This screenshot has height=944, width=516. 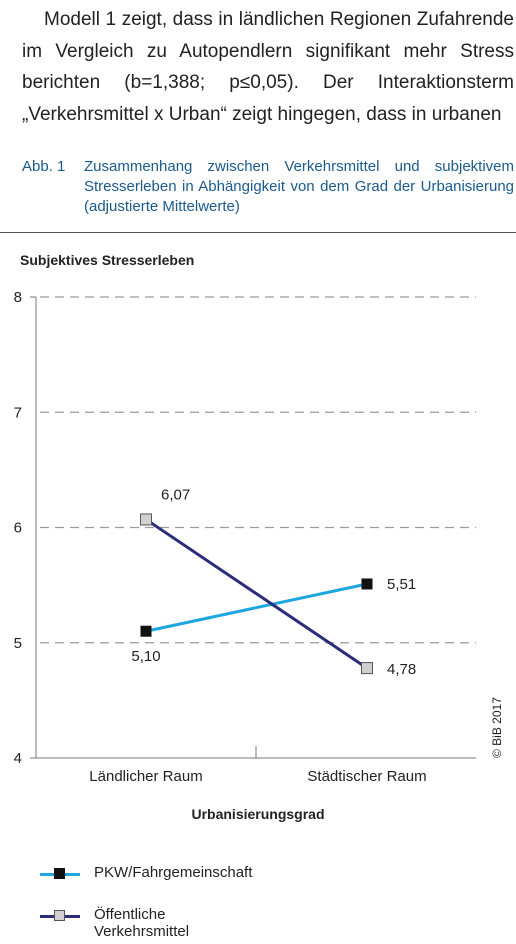 I want to click on caption-divider, so click(x=258, y=232).